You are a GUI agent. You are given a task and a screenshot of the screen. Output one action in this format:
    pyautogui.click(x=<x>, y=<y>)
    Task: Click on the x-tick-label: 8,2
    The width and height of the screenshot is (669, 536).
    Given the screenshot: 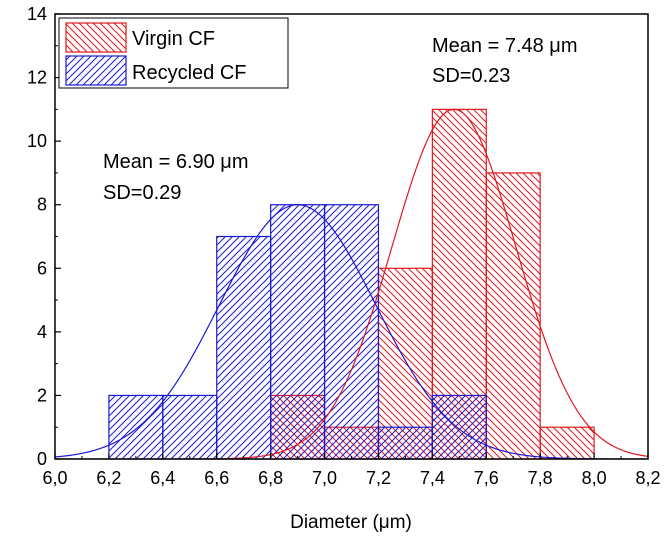 What is the action you would take?
    pyautogui.click(x=647, y=478)
    